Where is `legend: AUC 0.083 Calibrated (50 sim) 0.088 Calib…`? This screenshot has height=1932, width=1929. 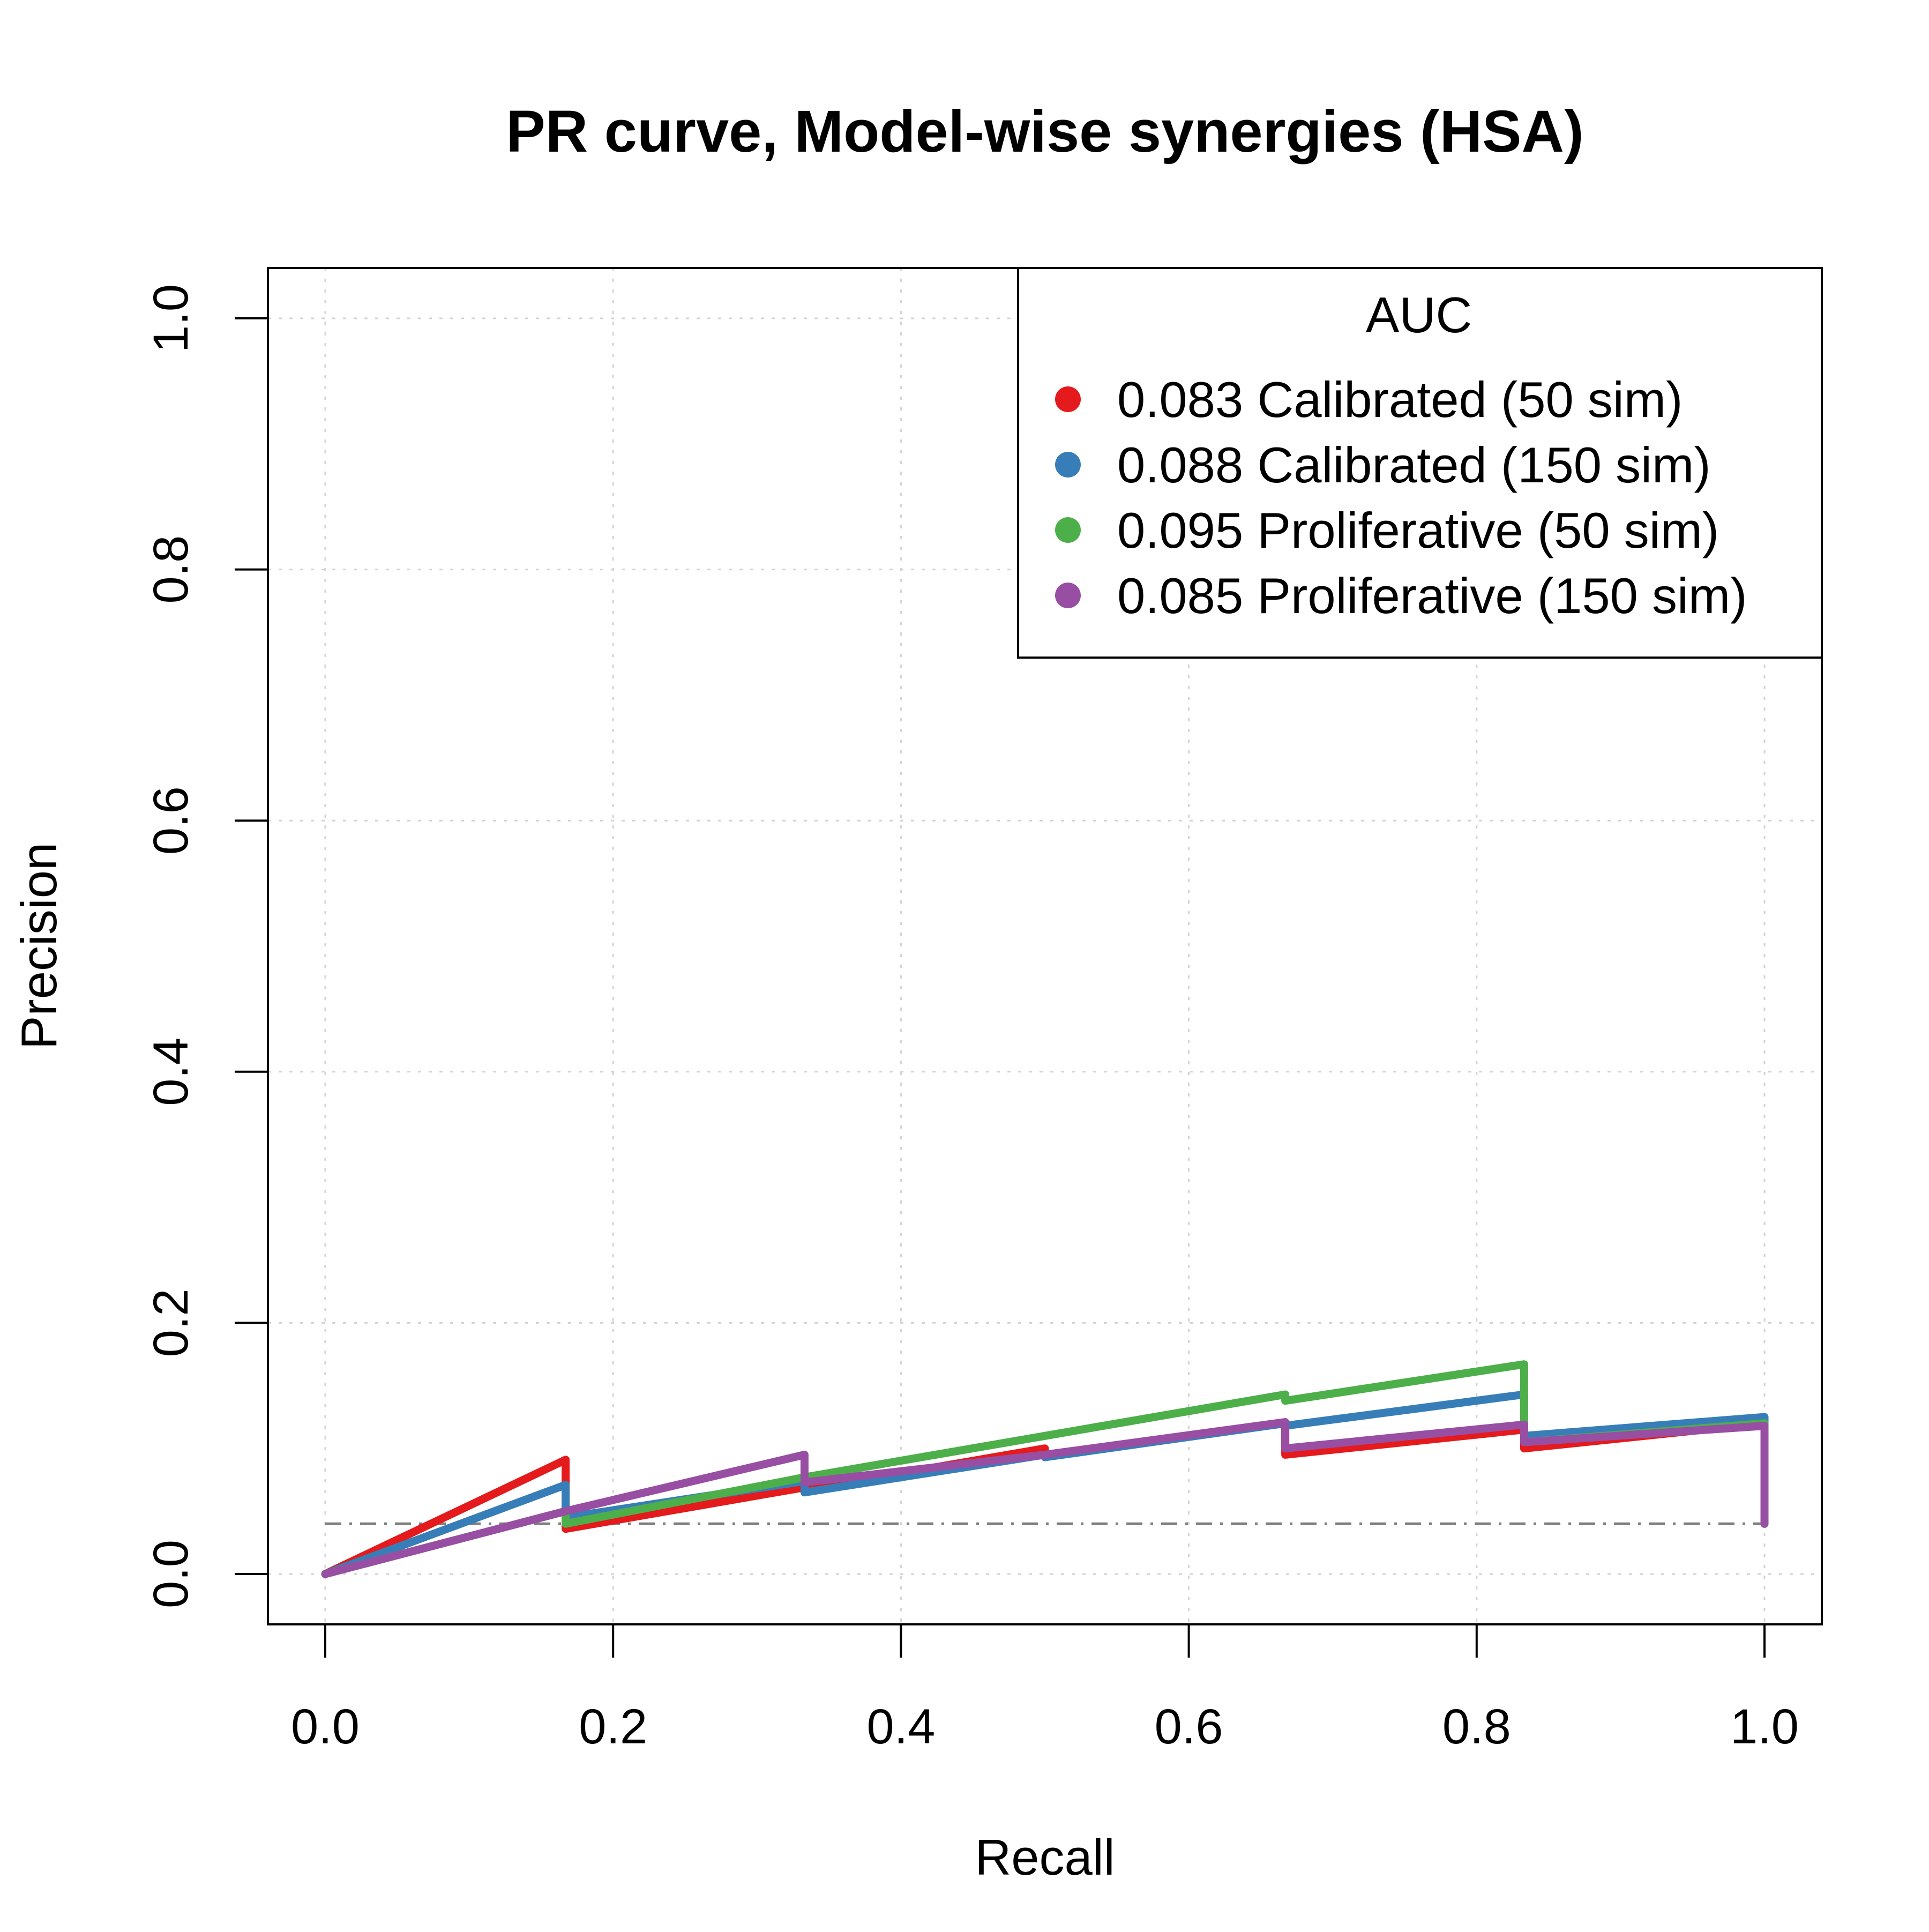
legend: AUC 0.083 Calibrated (50 sim) 0.088 Calib… is located at coordinates (1420, 463).